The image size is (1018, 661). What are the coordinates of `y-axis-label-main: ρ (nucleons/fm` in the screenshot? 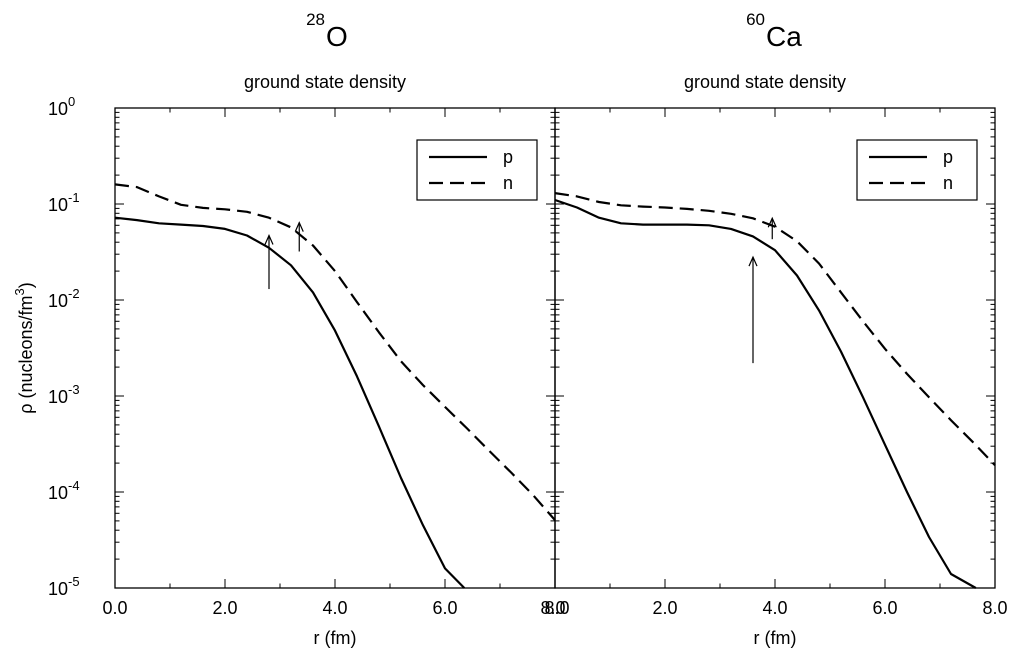 It's located at (26, 354).